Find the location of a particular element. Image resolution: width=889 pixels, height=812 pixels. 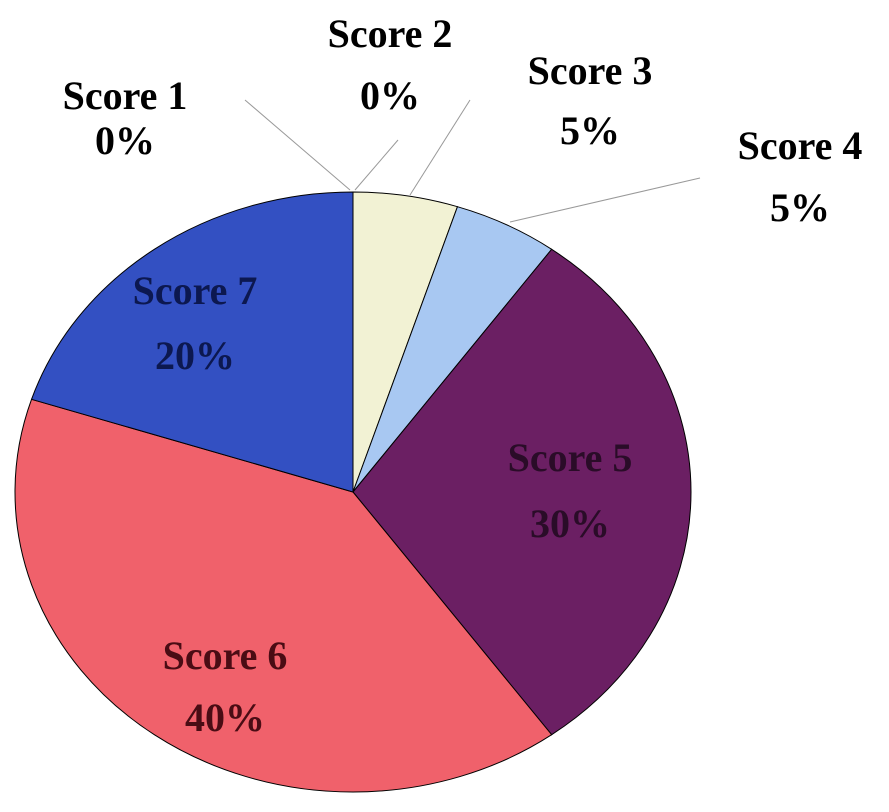

slice-label: Score 6 is located at coordinates (225, 655).